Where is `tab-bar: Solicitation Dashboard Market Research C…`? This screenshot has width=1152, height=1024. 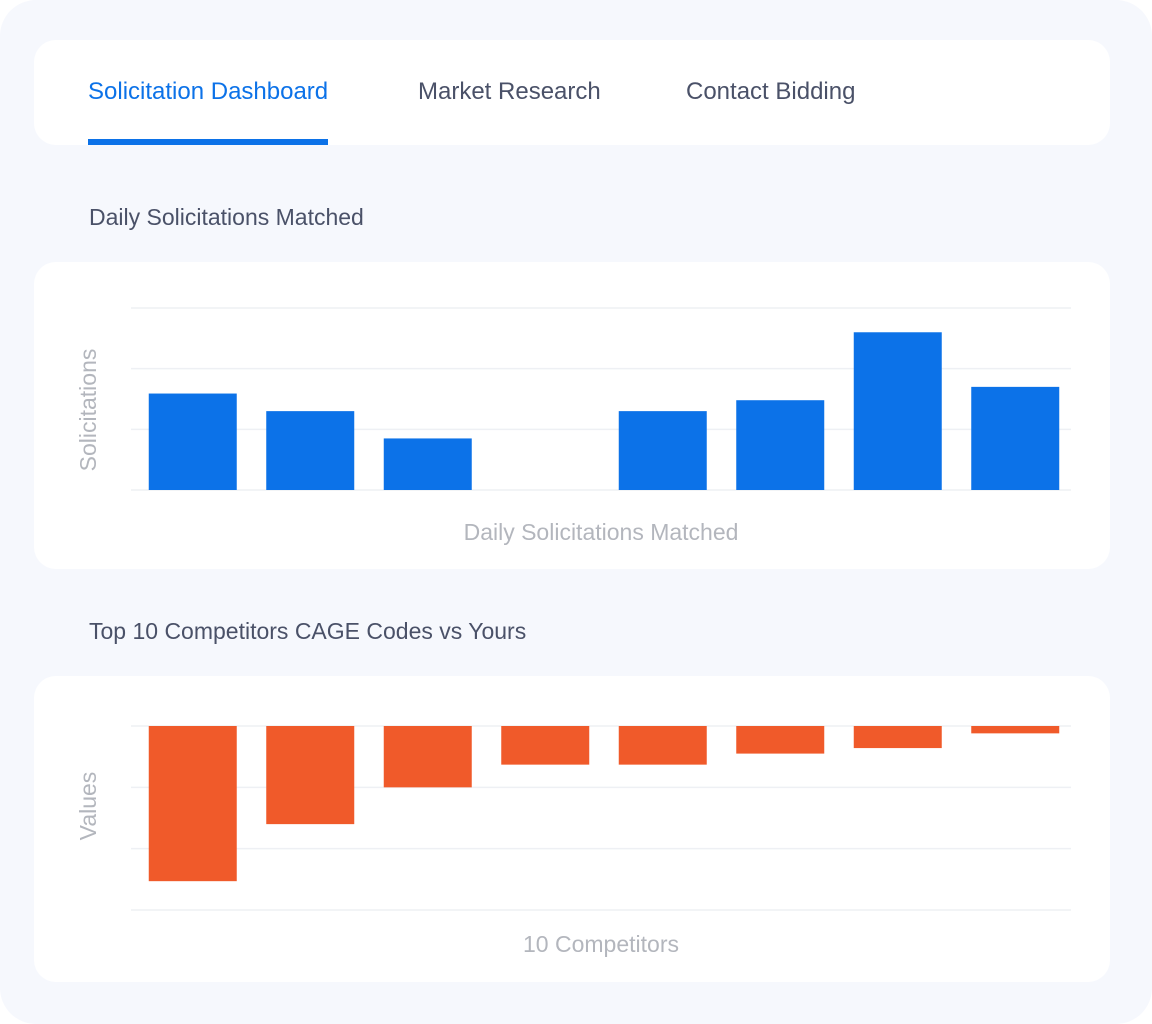 tab-bar: Solicitation Dashboard Market Research C… is located at coordinates (572, 92).